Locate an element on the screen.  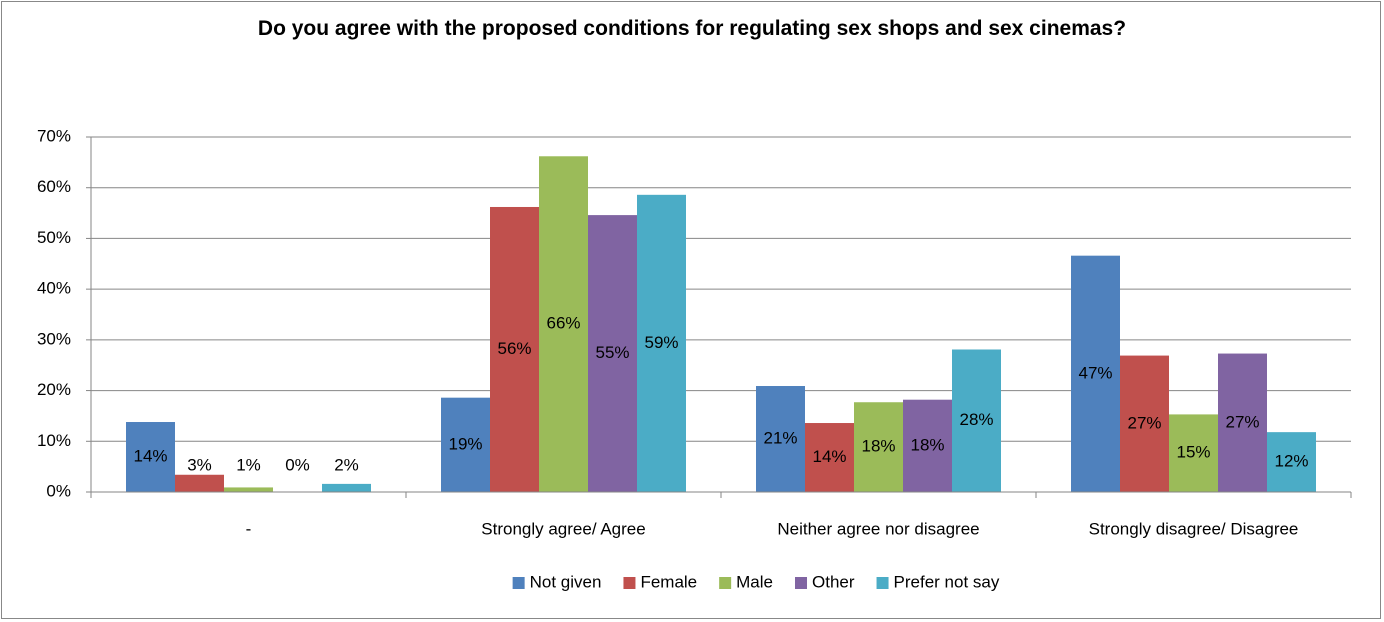
y-tick-label: 30% is located at coordinates (54, 338).